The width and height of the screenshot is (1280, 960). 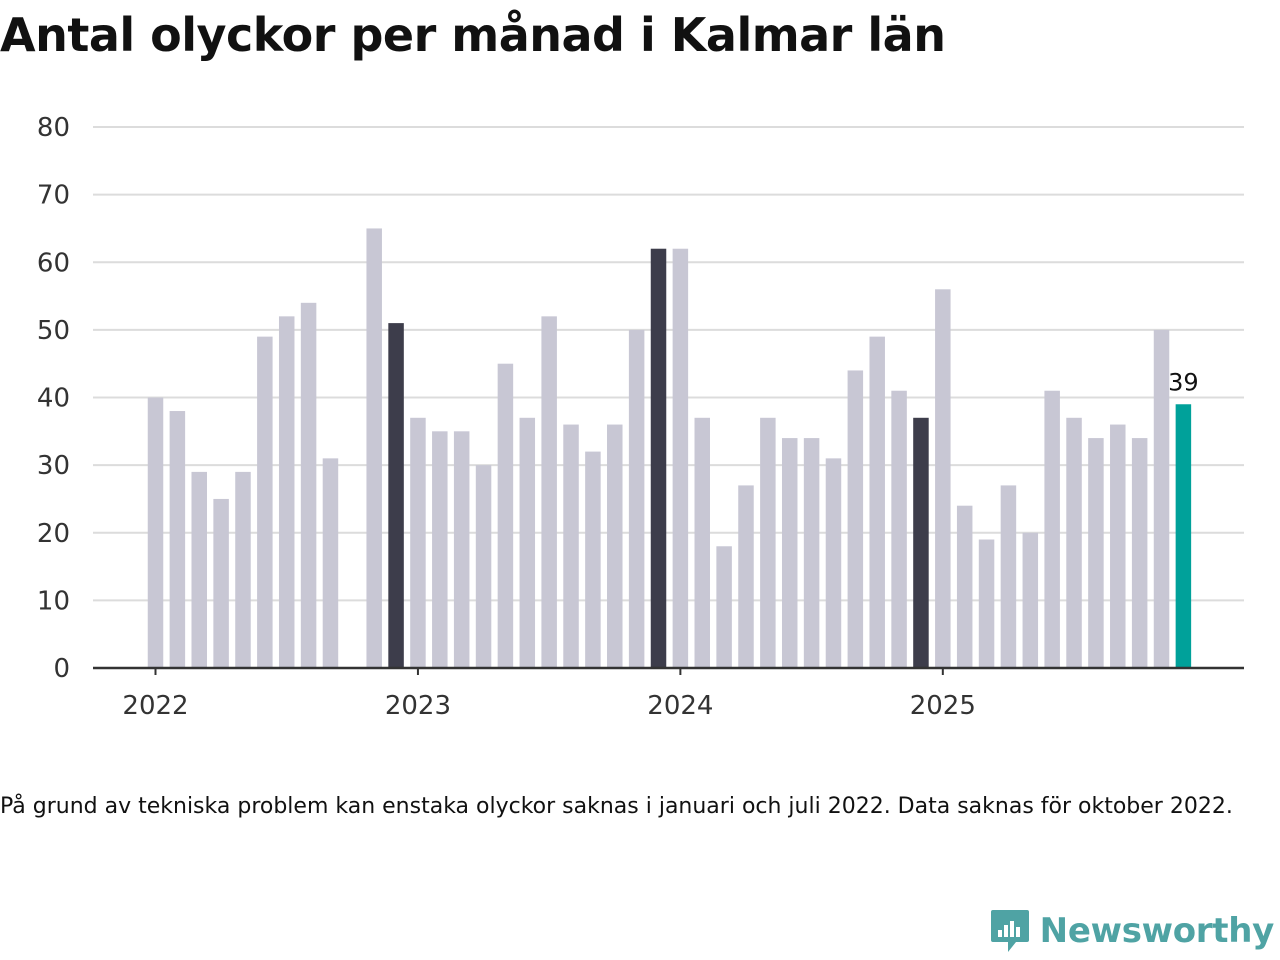 What do you see at coordinates (53, 263) in the screenshot?
I see `y-tick-label: 60` at bounding box center [53, 263].